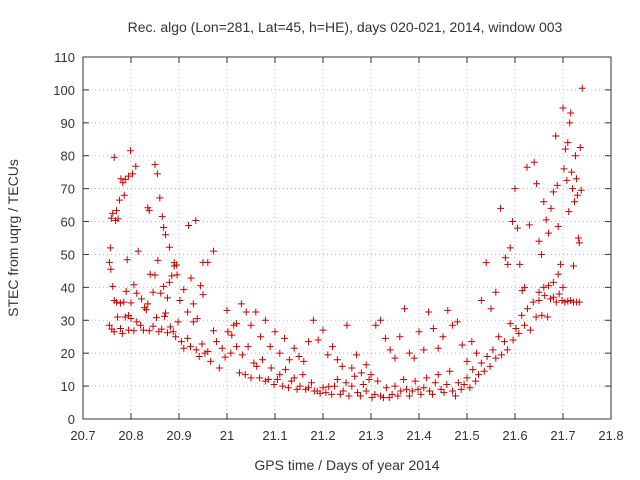 The image size is (640, 480). Describe the element at coordinates (68, 254) in the screenshot. I see `y-tick-label: 50` at that location.